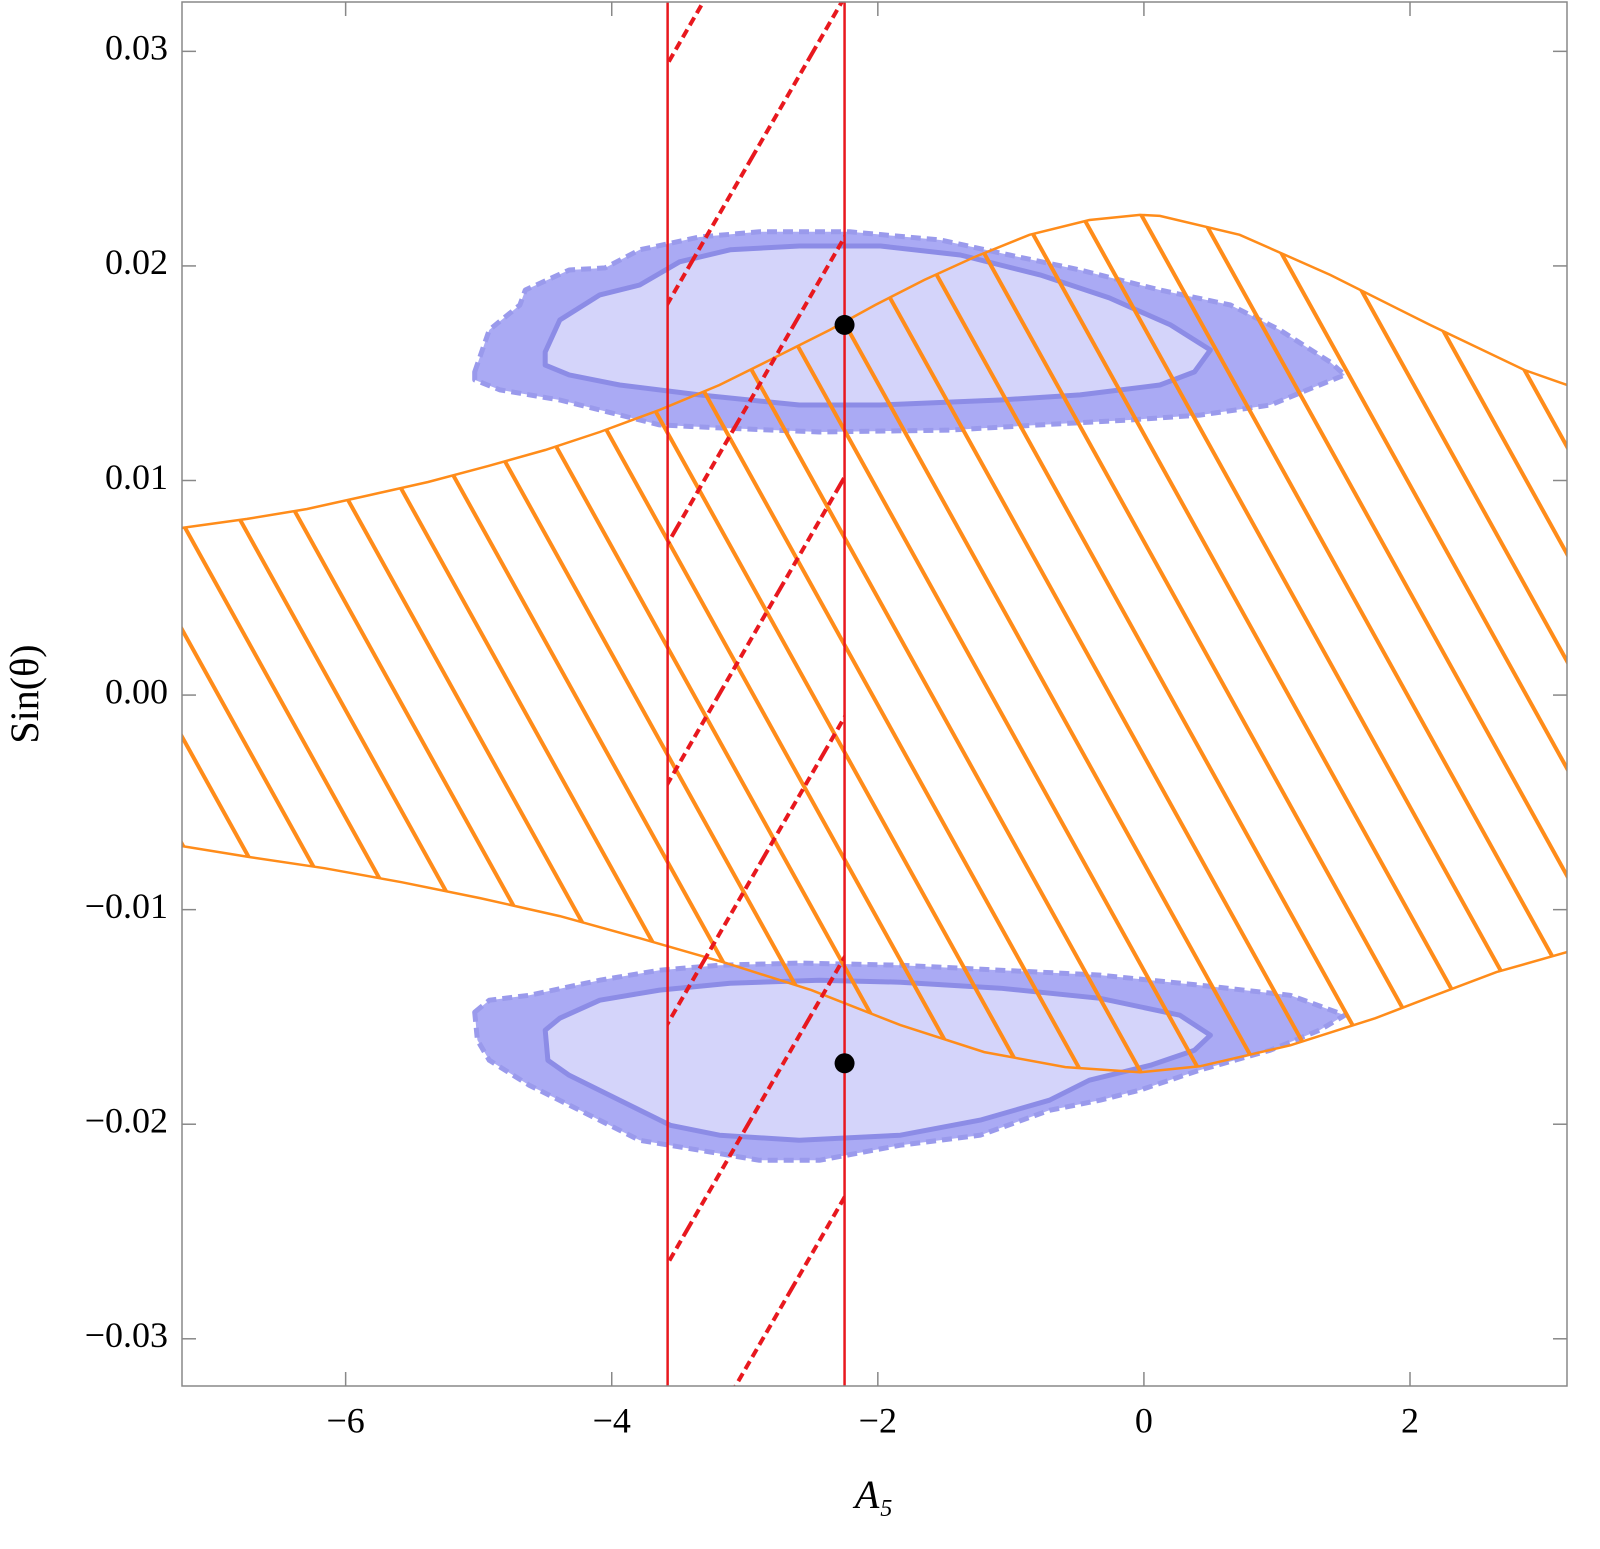  I want to click on y-tick-label: 0.03, so click(136, 48).